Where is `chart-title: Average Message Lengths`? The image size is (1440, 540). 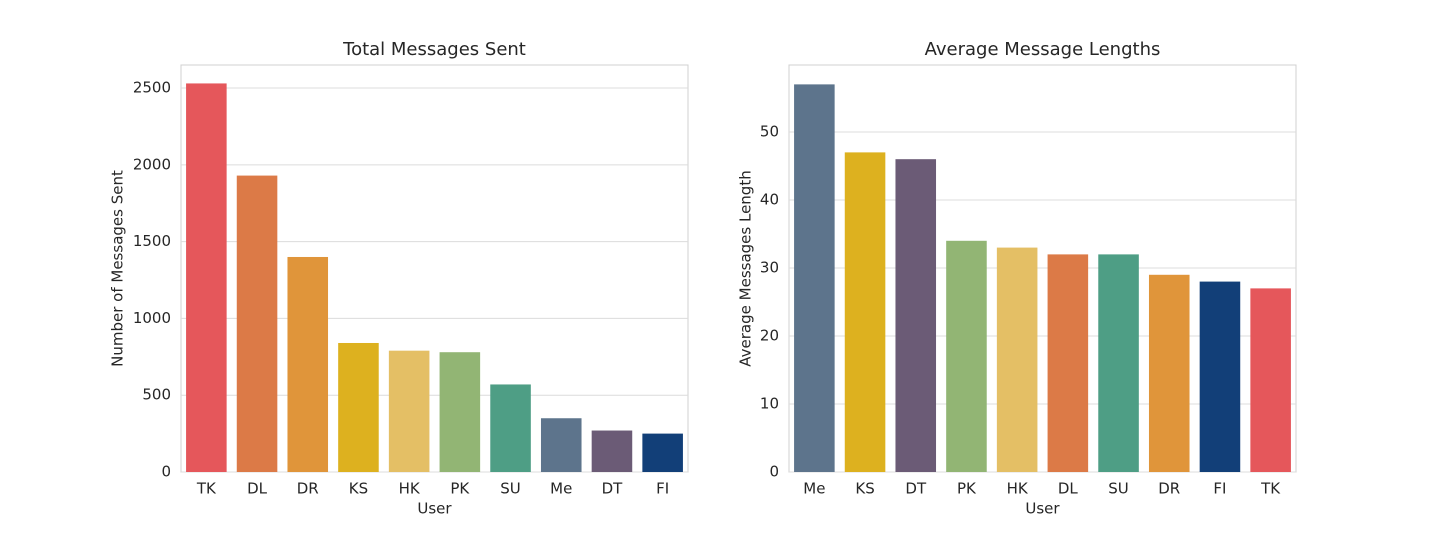 chart-title: Average Message Lengths is located at coordinates (1043, 49).